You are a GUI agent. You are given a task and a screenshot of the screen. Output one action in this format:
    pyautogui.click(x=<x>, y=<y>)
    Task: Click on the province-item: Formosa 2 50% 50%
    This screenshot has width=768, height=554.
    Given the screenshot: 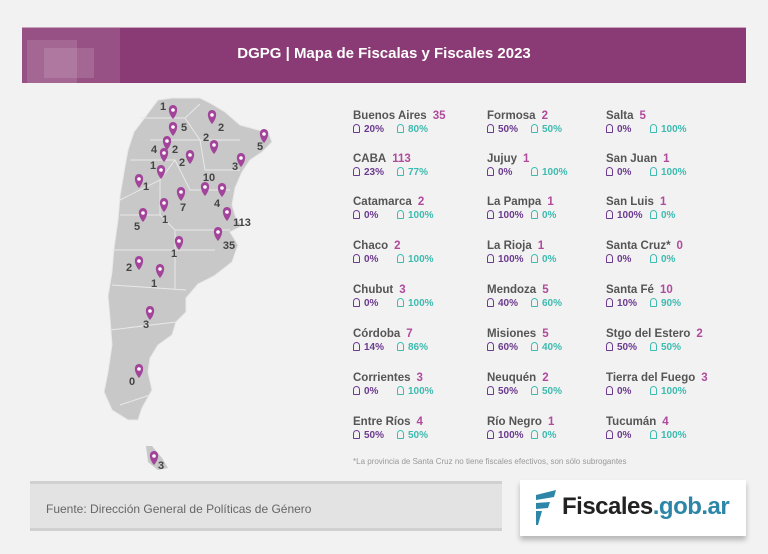 What is the action you would take?
    pyautogui.click(x=552, y=122)
    